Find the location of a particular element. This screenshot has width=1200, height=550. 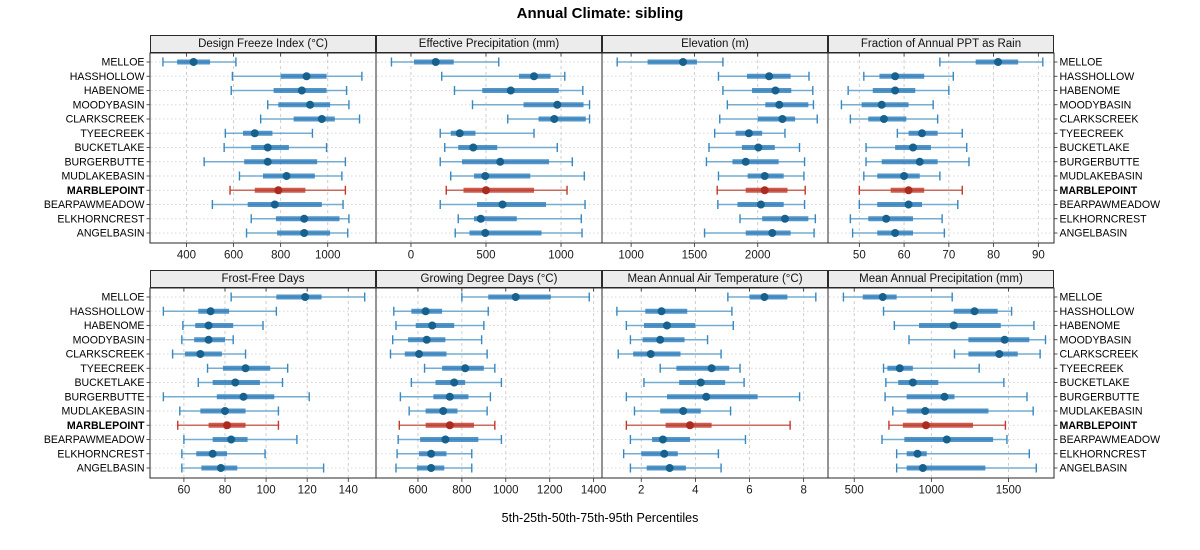

x-tick-label: 120 is located at coordinates (307, 491).